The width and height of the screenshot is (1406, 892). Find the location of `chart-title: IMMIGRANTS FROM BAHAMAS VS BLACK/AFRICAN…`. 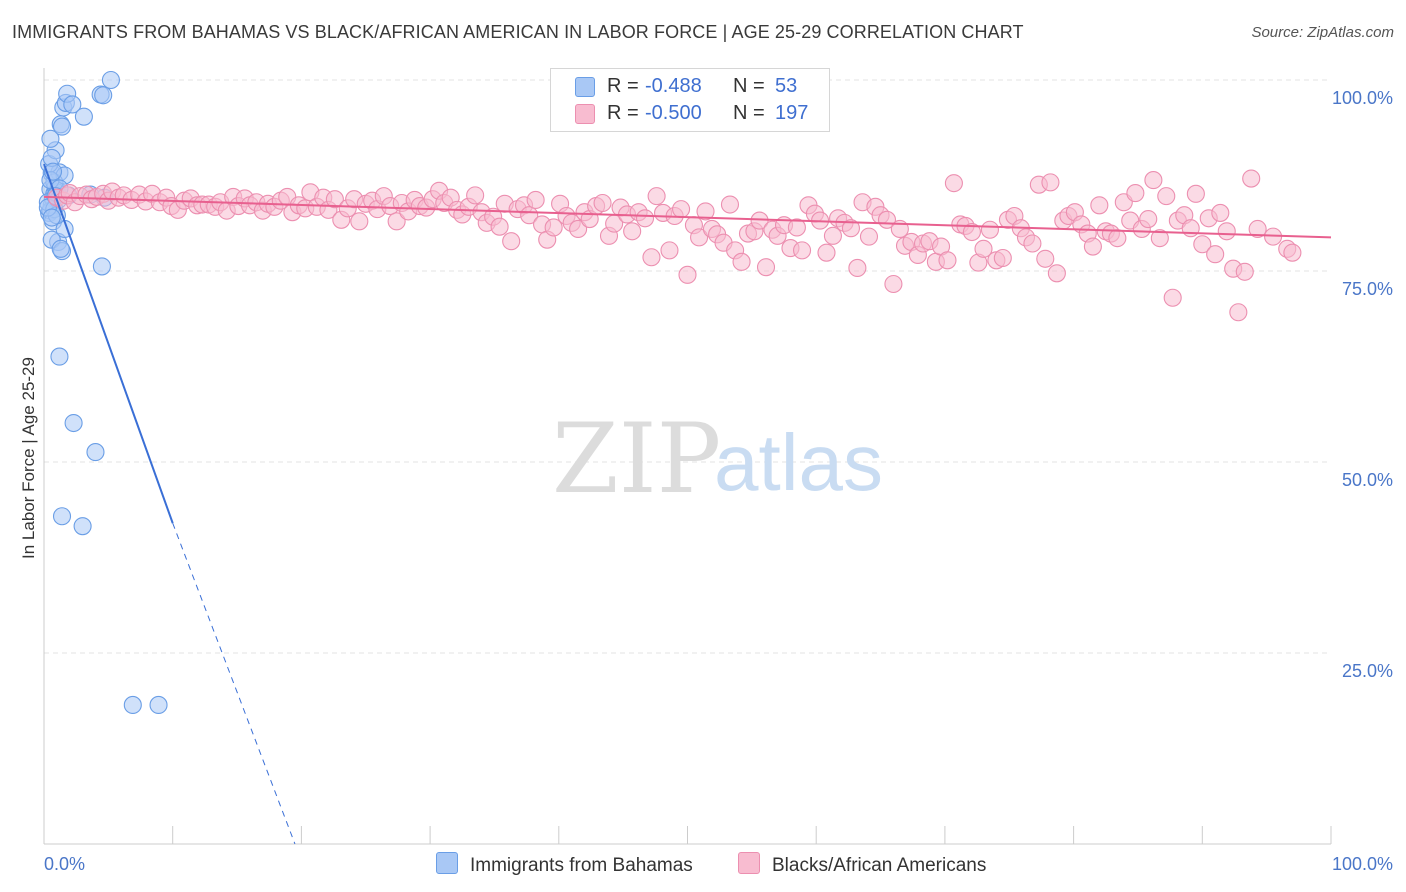

chart-title: IMMIGRANTS FROM BAHAMAS VS BLACK/AFRICAN… is located at coordinates (518, 32).